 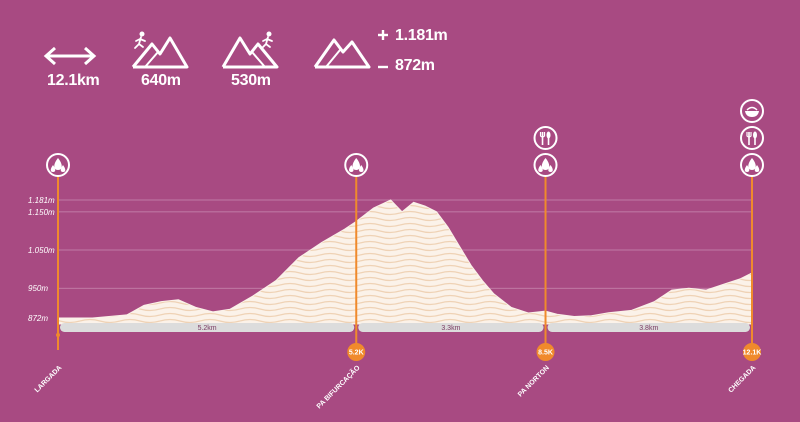 What do you see at coordinates (160, 50) in the screenshot?
I see `runner-uphill-icon` at bounding box center [160, 50].